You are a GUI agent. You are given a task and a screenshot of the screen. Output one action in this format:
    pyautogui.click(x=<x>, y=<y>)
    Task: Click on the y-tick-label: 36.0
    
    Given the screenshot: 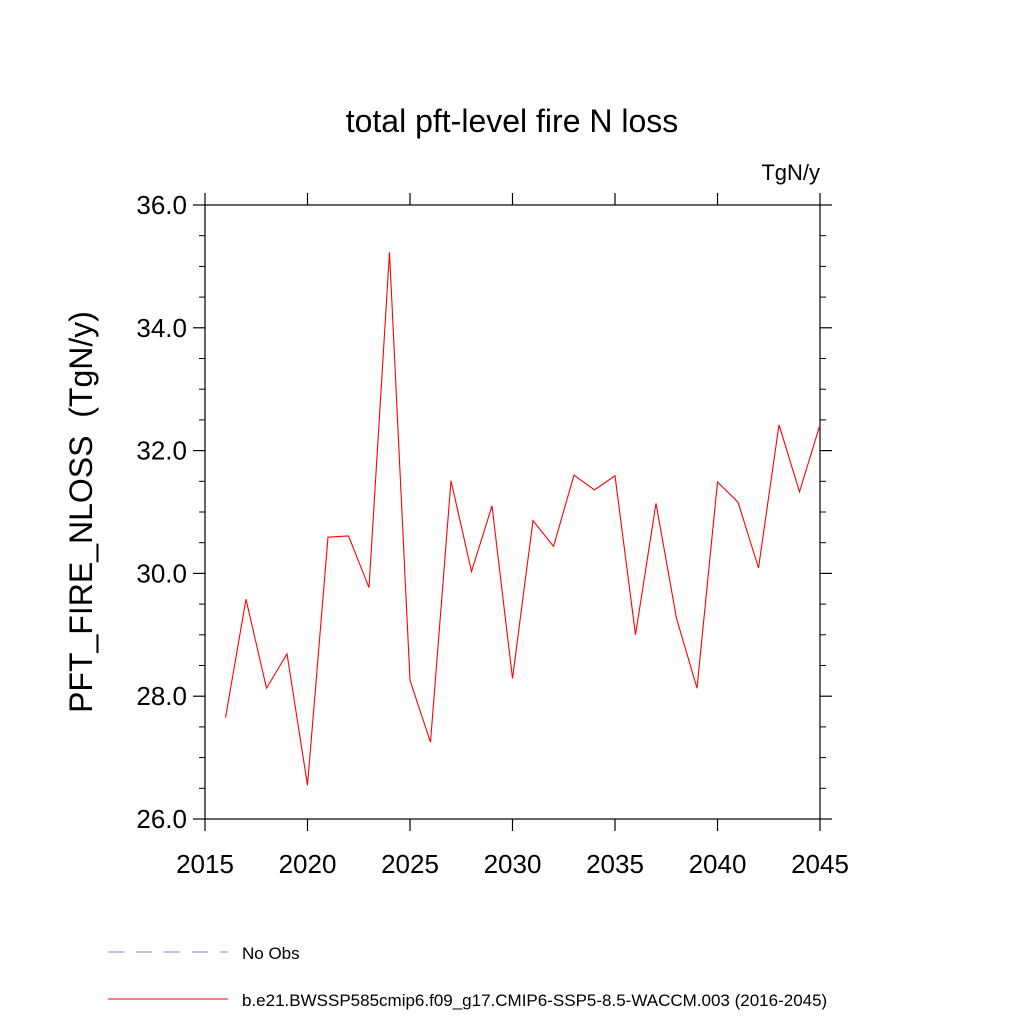 What is the action you would take?
    pyautogui.click(x=161, y=205)
    